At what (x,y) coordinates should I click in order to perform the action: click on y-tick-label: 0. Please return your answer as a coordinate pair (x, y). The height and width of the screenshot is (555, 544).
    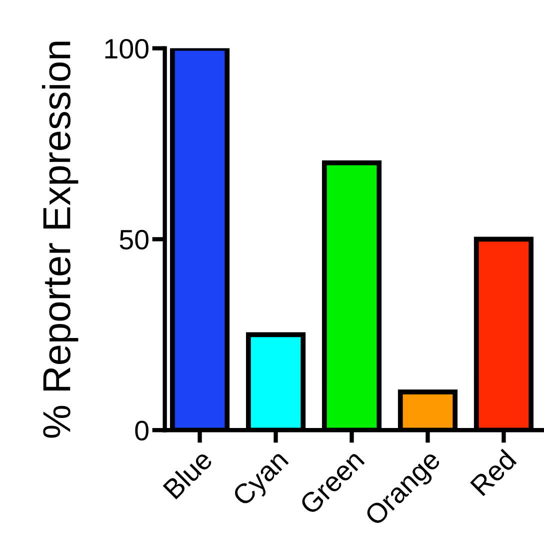
    Looking at the image, I should click on (141, 430).